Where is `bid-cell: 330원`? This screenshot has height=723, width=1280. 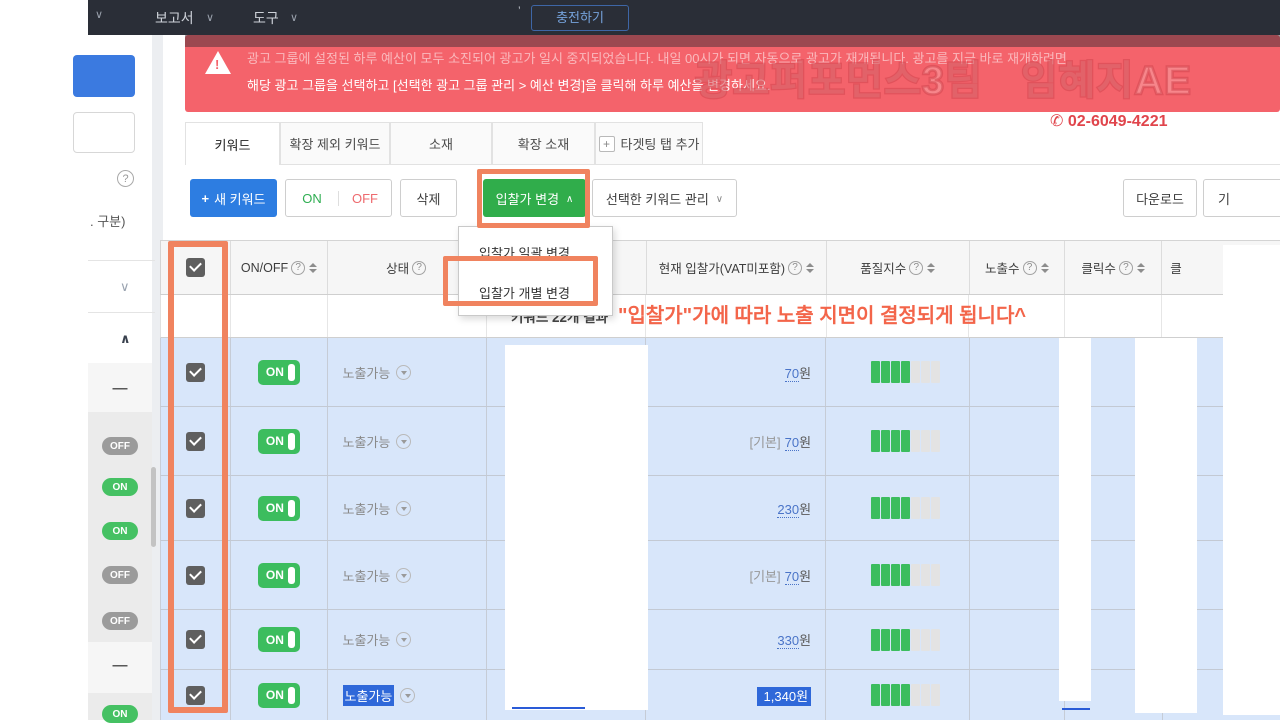 bid-cell: 330원 is located at coordinates (794, 641).